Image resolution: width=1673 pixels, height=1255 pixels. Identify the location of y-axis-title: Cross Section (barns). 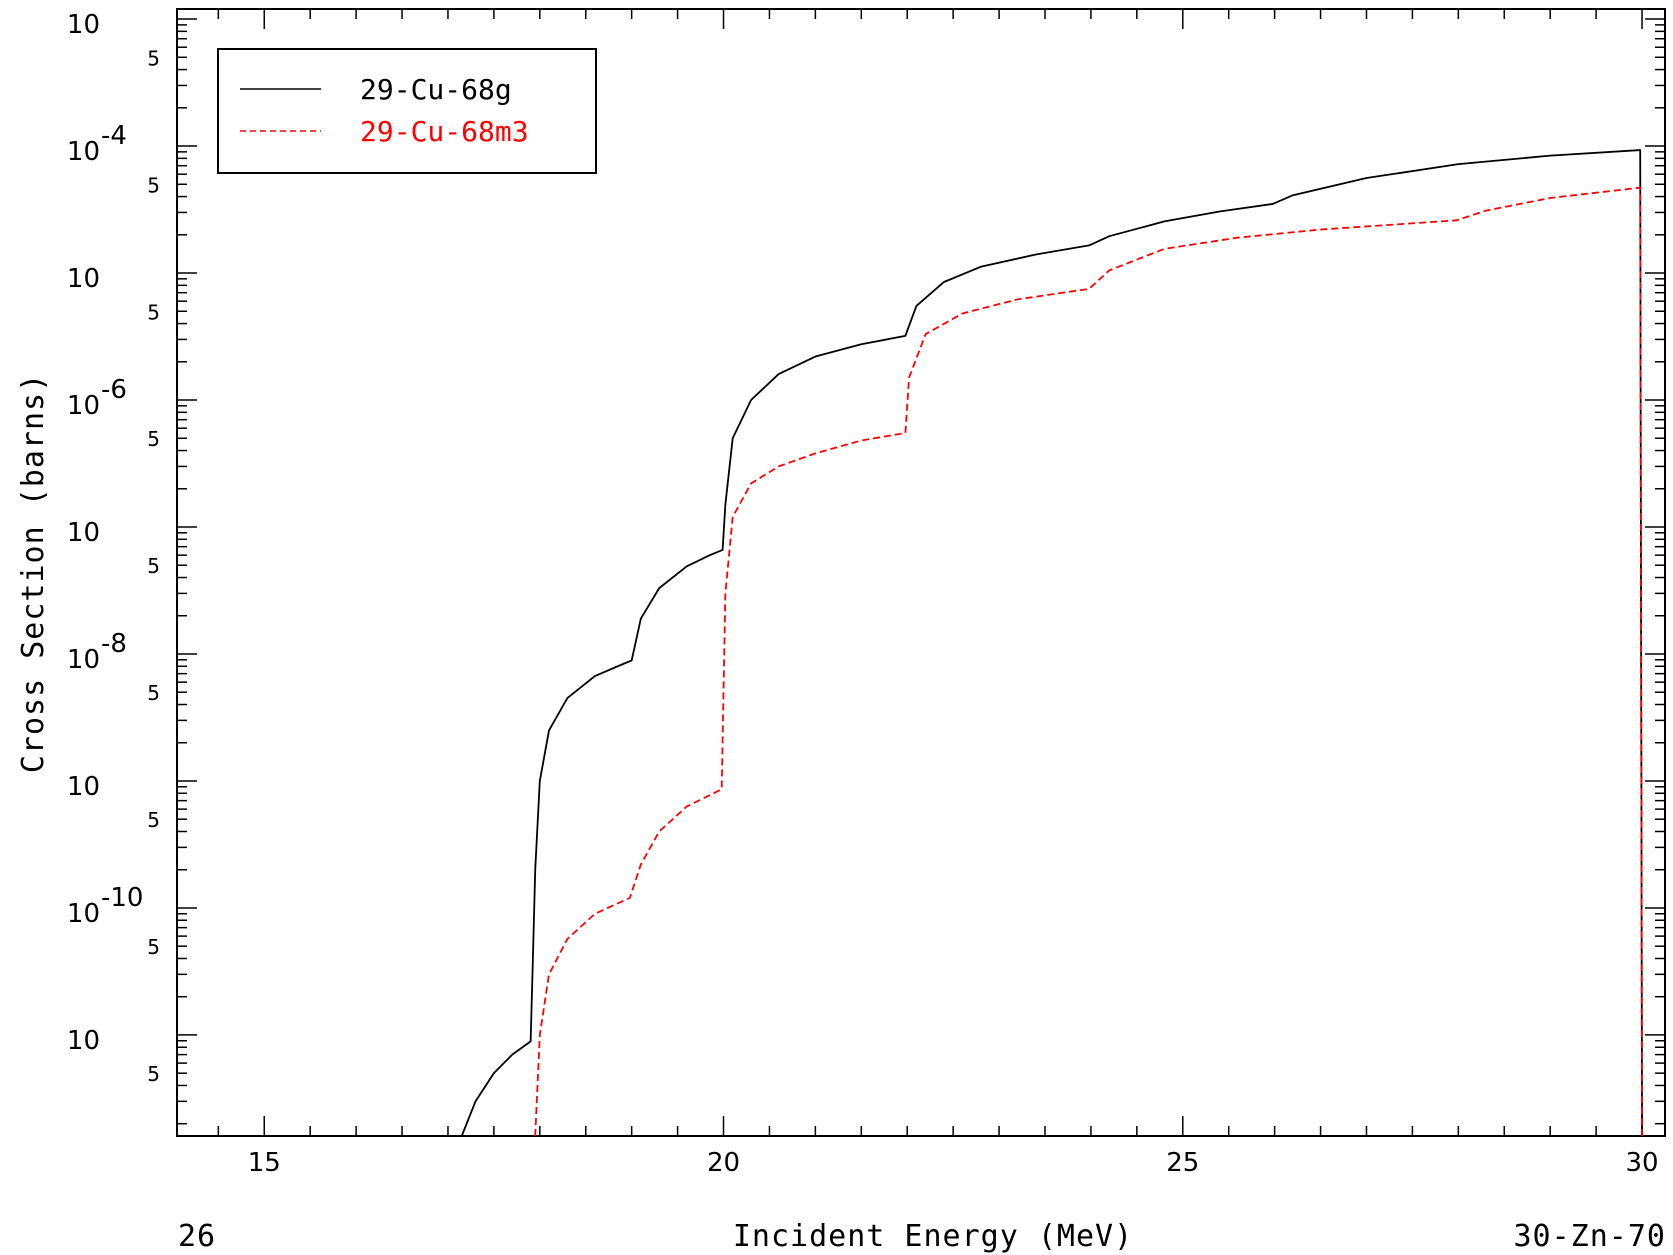
(33, 573).